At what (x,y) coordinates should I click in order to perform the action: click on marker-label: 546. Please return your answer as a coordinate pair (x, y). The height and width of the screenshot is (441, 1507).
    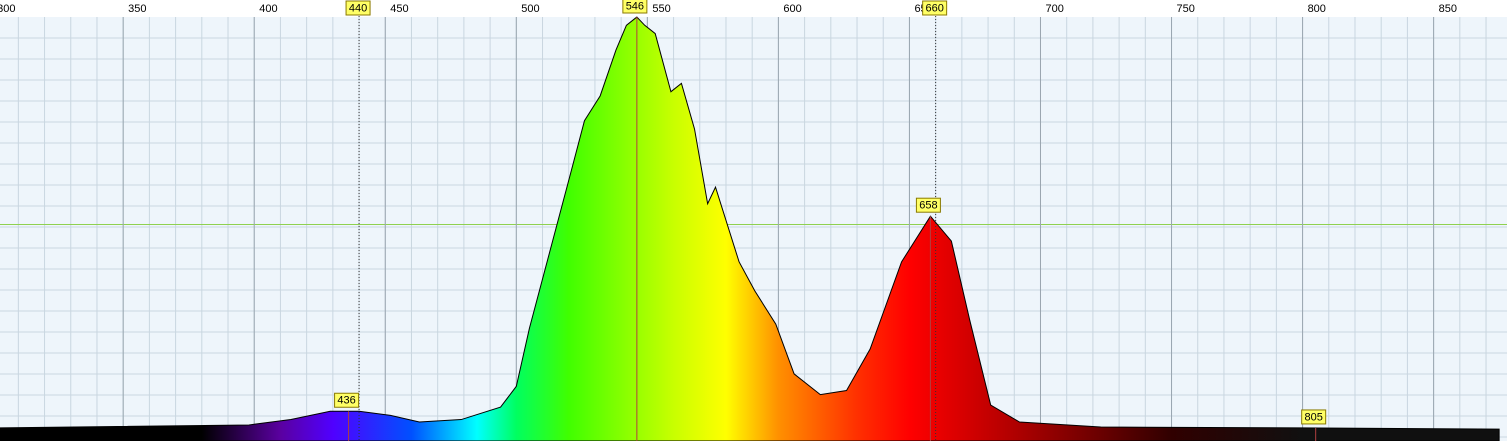
    Looking at the image, I should click on (635, 6).